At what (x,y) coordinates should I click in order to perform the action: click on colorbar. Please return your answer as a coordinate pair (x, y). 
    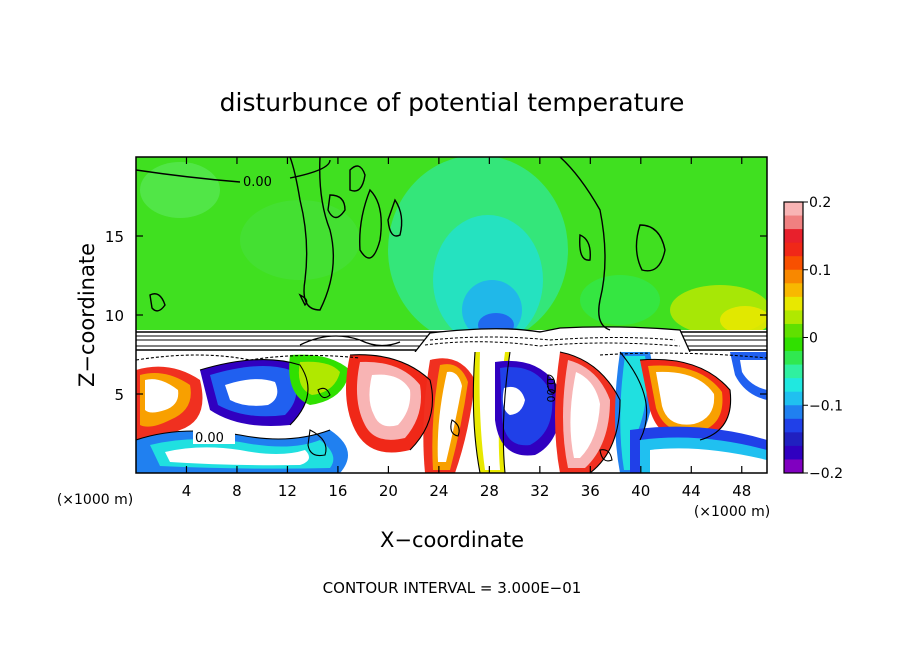
    Looking at the image, I should click on (793, 337).